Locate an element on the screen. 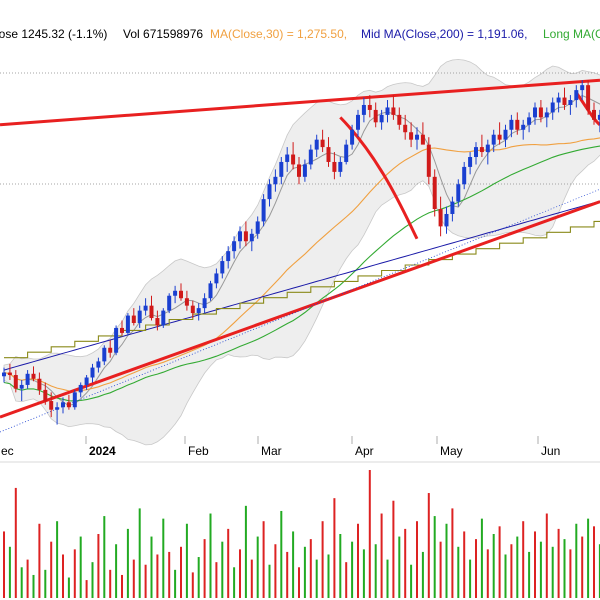 This screenshot has height=600, width=600. x-tick-label: May is located at coordinates (451, 451).